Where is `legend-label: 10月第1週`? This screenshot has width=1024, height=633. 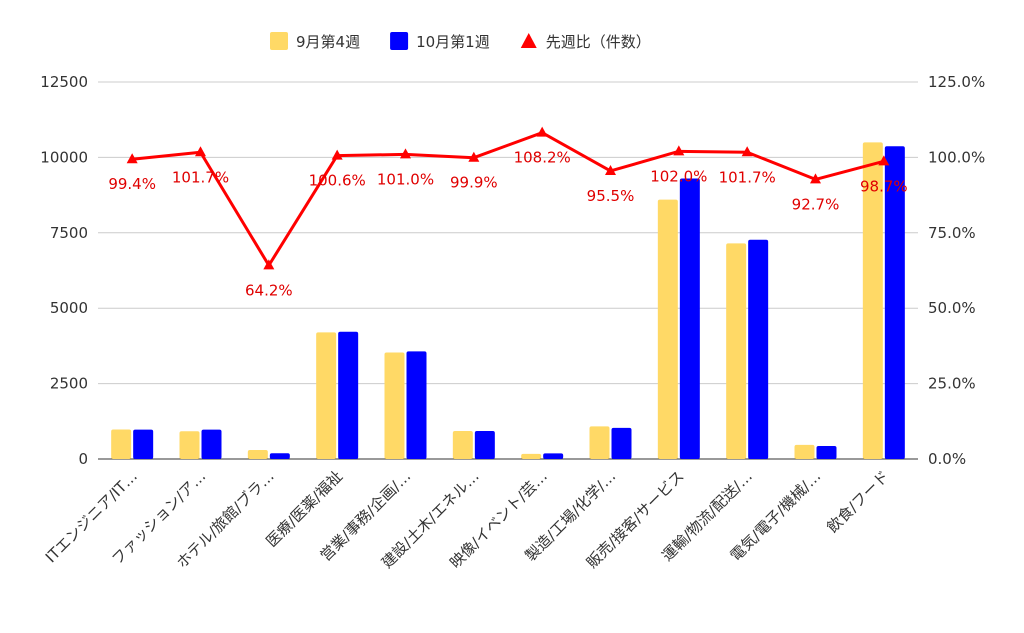
legend-label: 10月第1週 is located at coordinates (453, 42).